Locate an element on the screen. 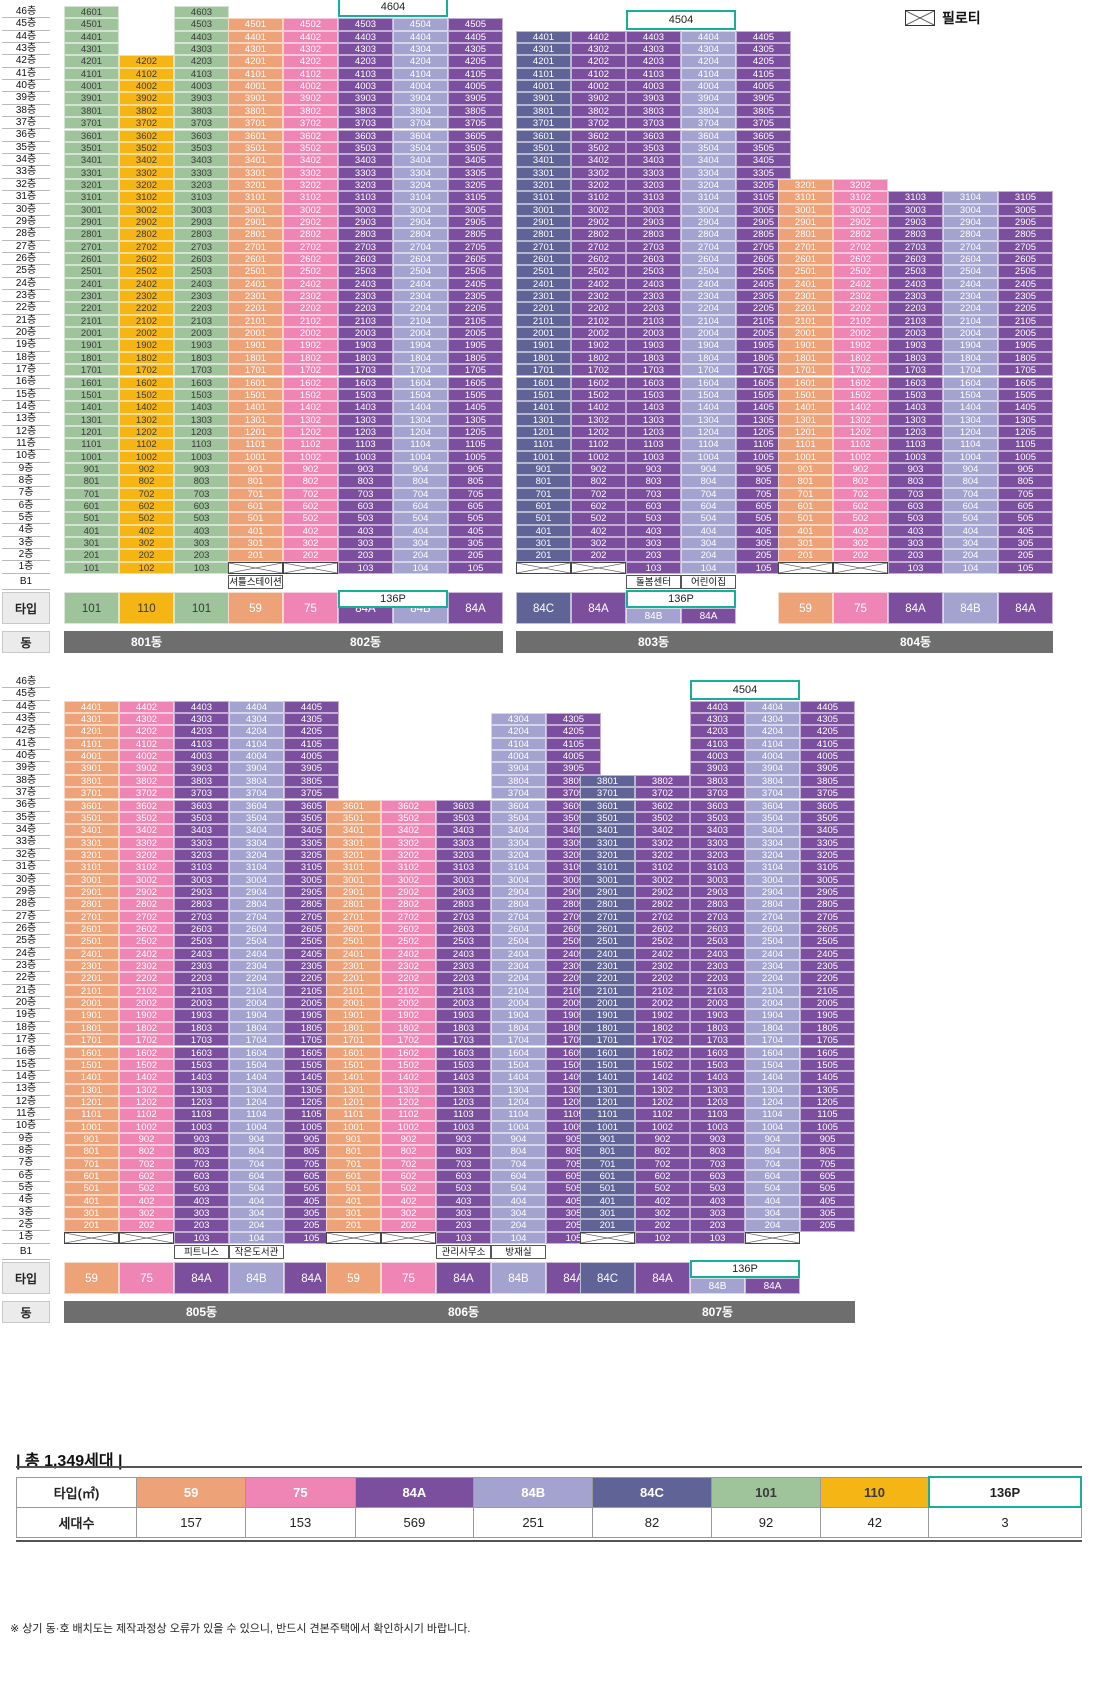 This screenshot has width=1100, height=1700. unit-cell: 4504 is located at coordinates (420, 24).